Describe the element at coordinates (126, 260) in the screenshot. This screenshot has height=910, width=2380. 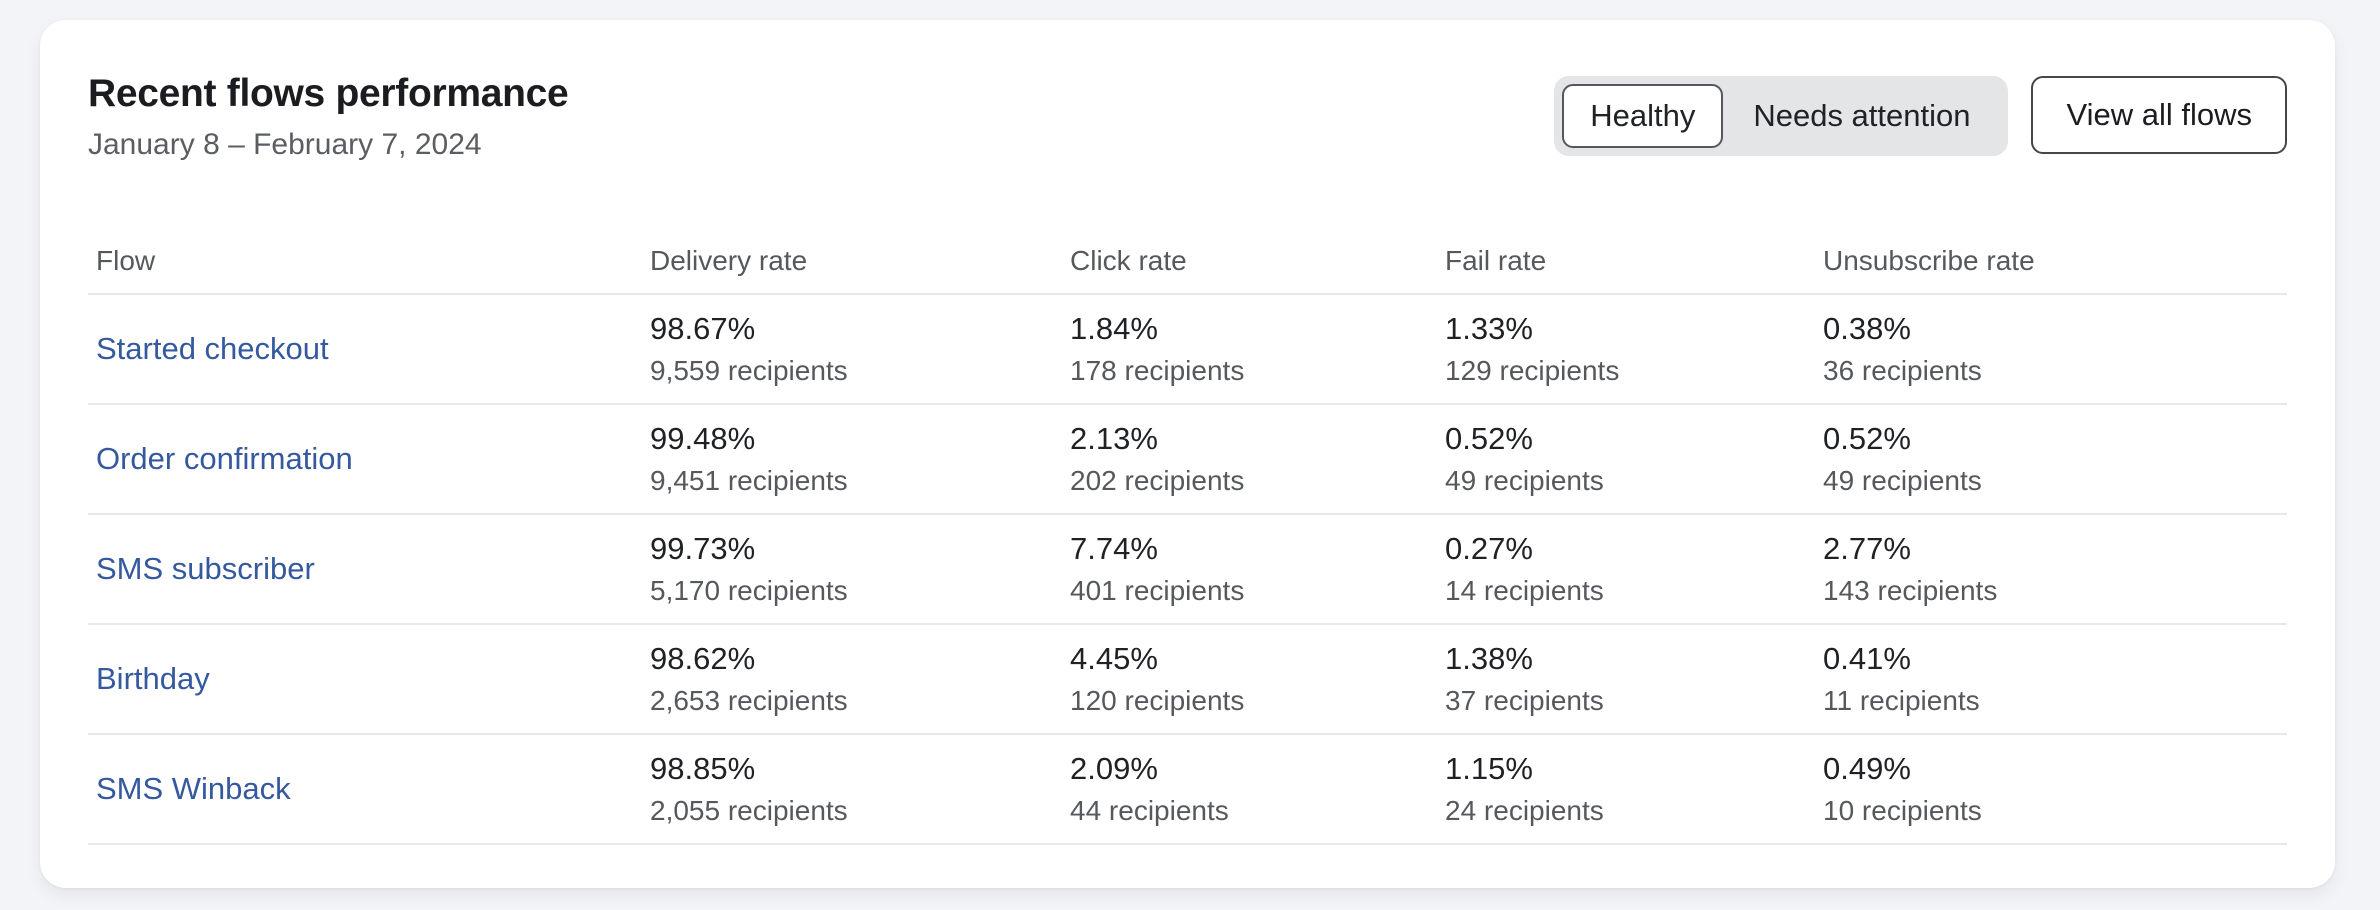
I see `column-header-flow: Flow` at that location.